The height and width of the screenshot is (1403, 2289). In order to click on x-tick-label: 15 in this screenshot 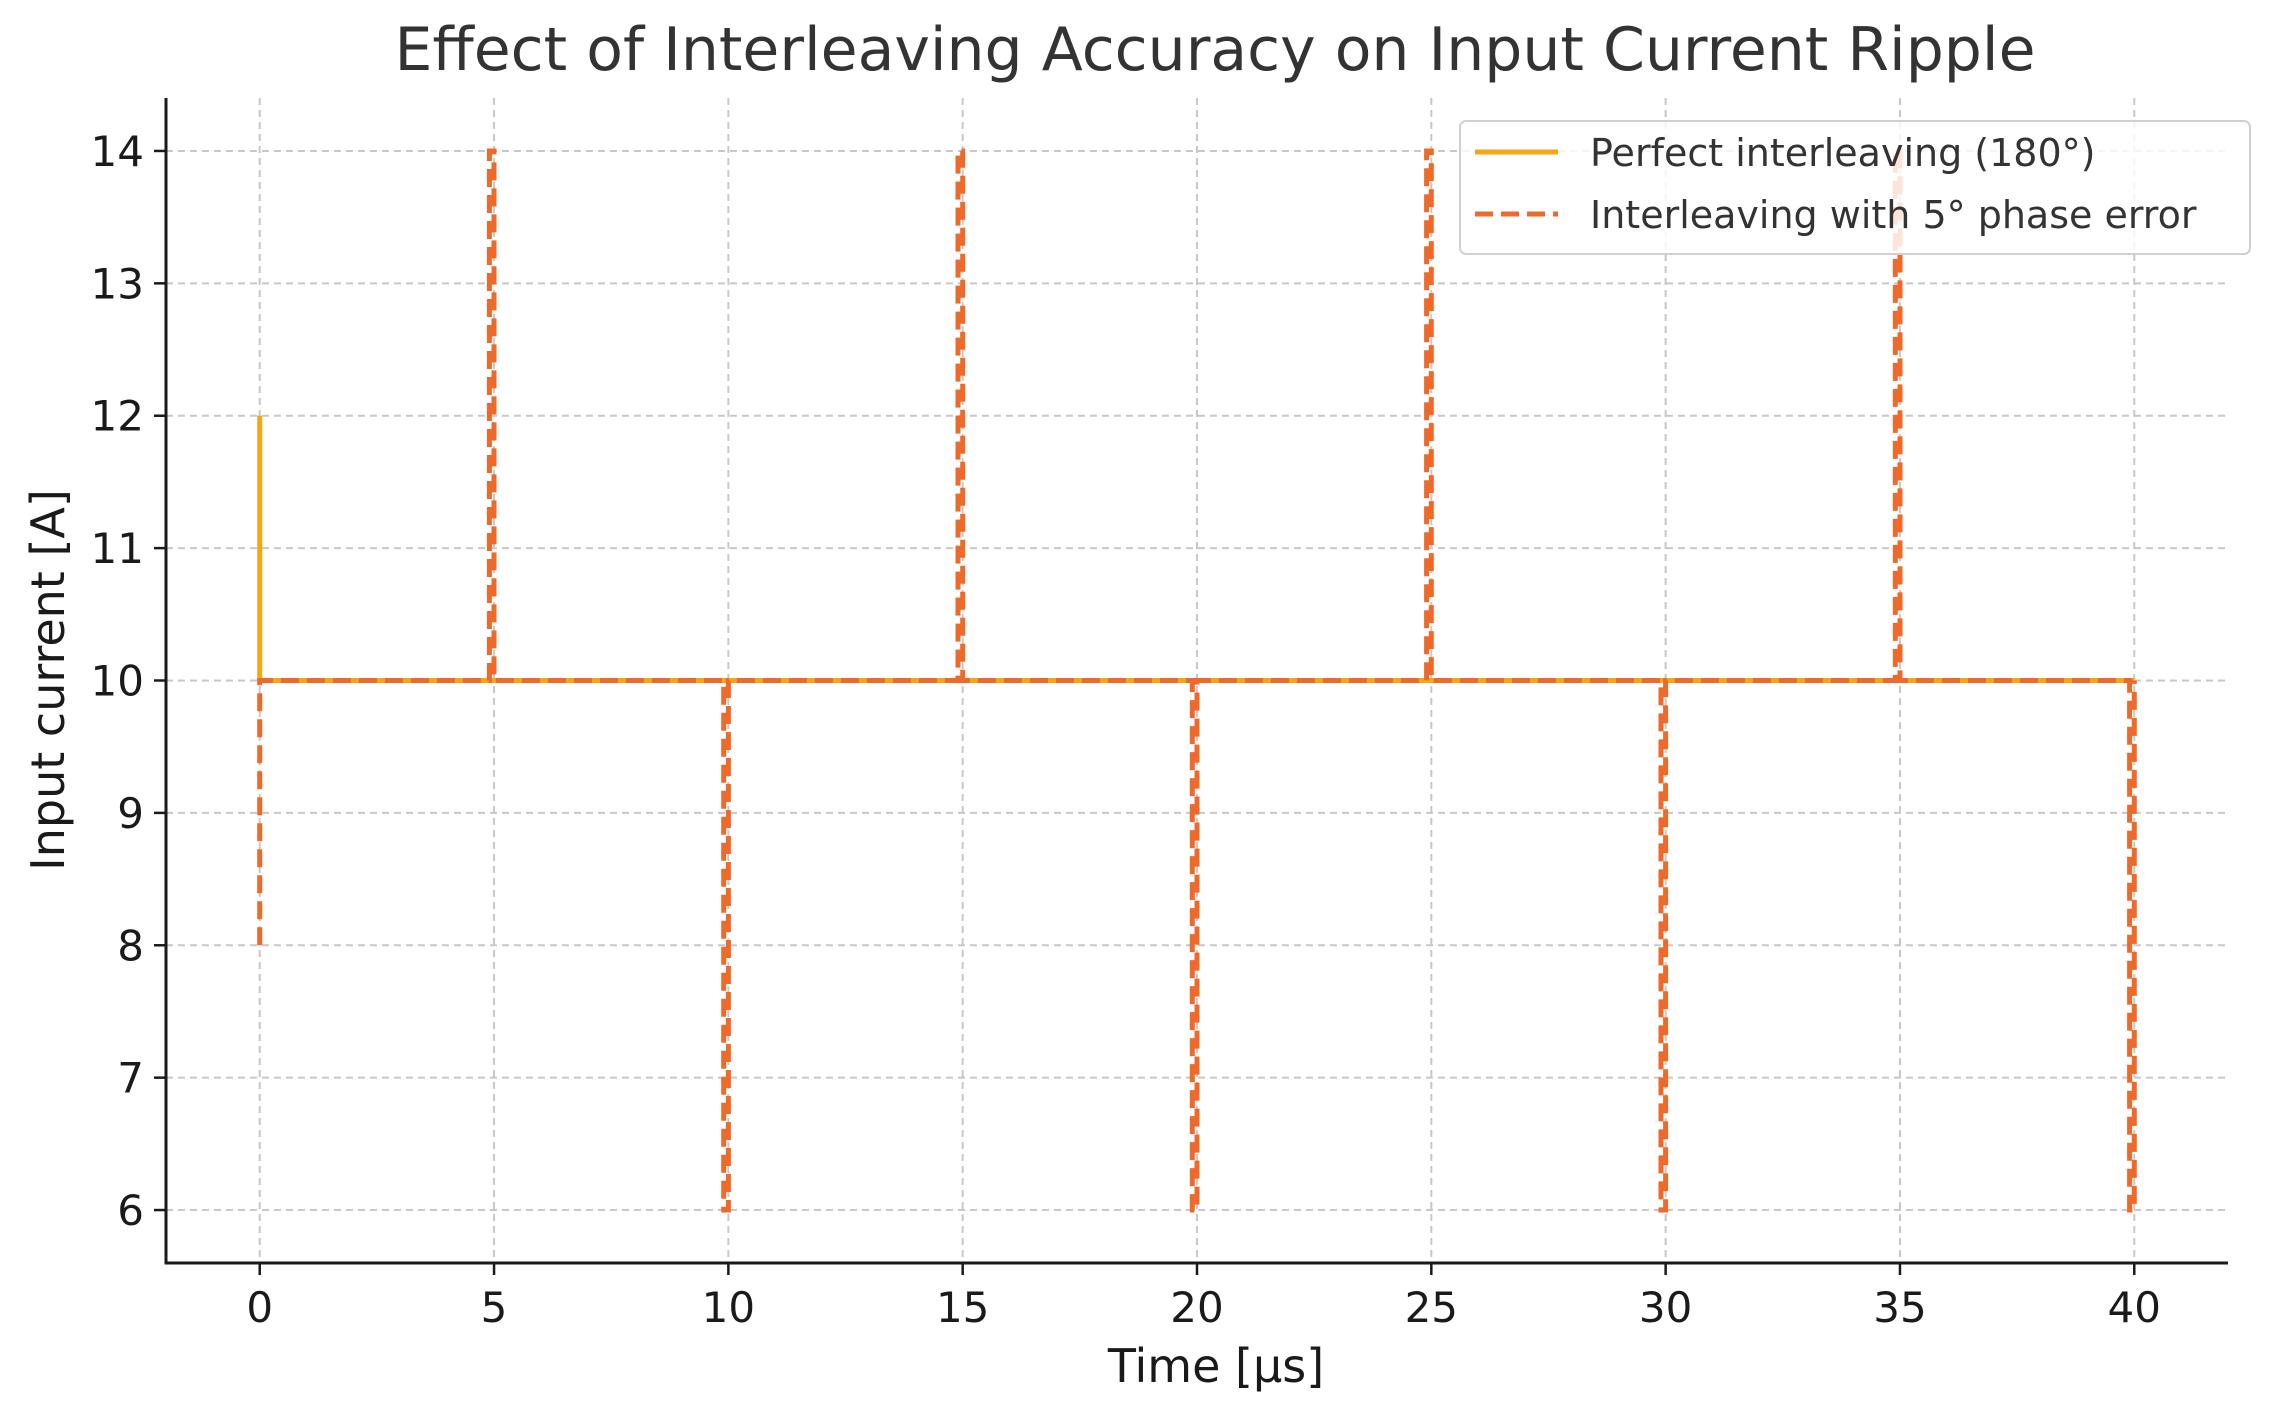, I will do `click(962, 1307)`.